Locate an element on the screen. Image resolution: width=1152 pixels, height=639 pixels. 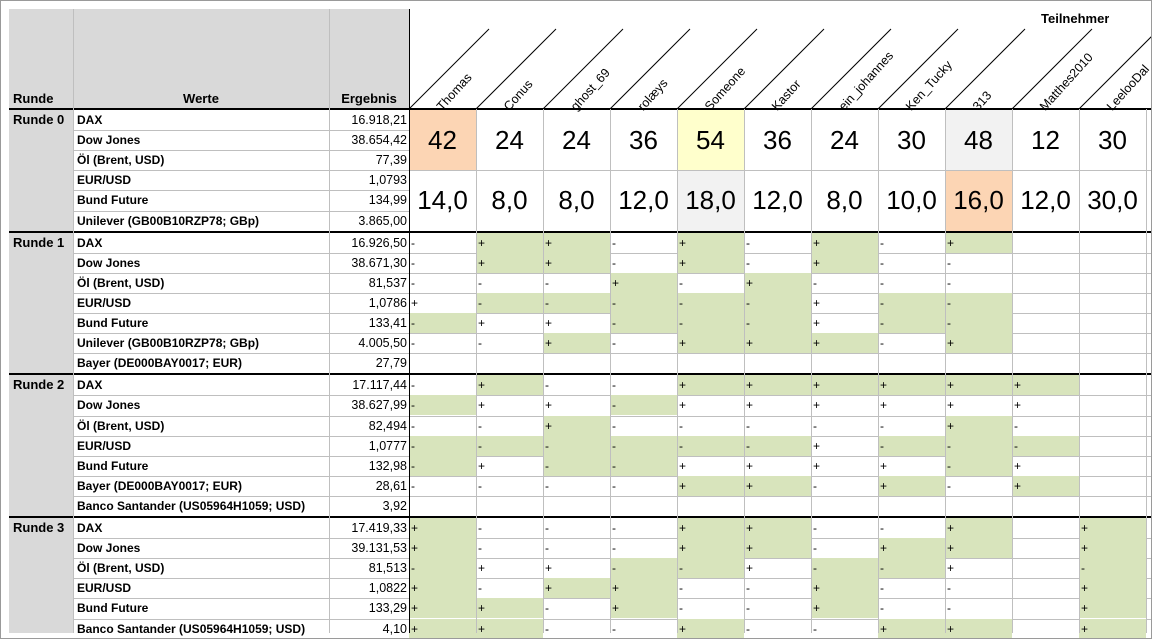
header-ergebnis: Ergebnis is located at coordinates (369, 98).